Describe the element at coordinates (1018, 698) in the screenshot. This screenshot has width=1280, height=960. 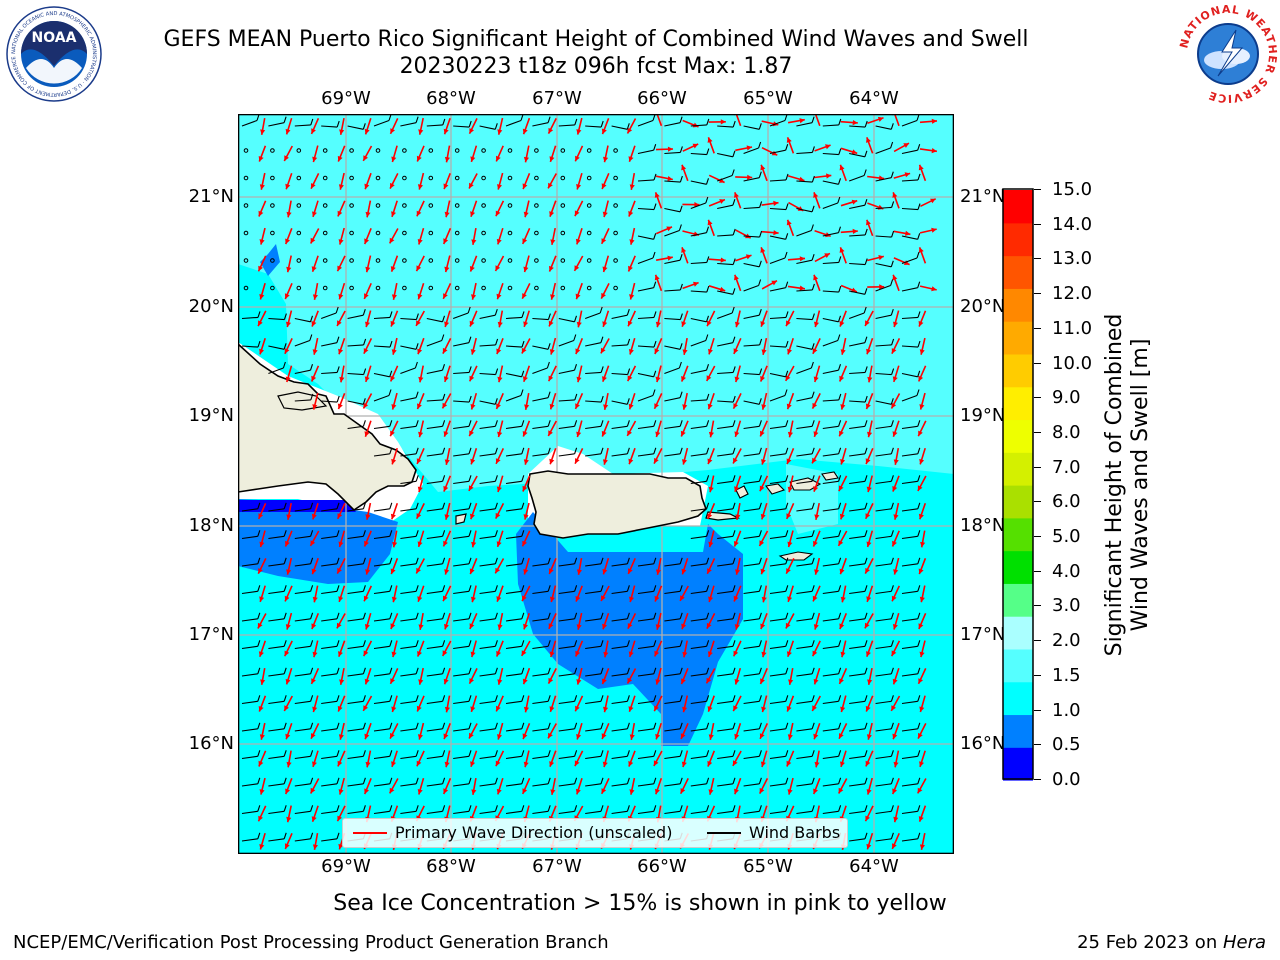
I see `colorbar-band` at that location.